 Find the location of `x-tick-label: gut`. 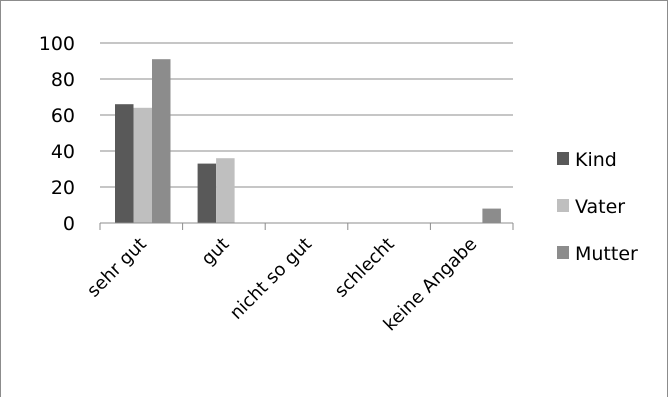

x-tick-label: gut is located at coordinates (215, 252).